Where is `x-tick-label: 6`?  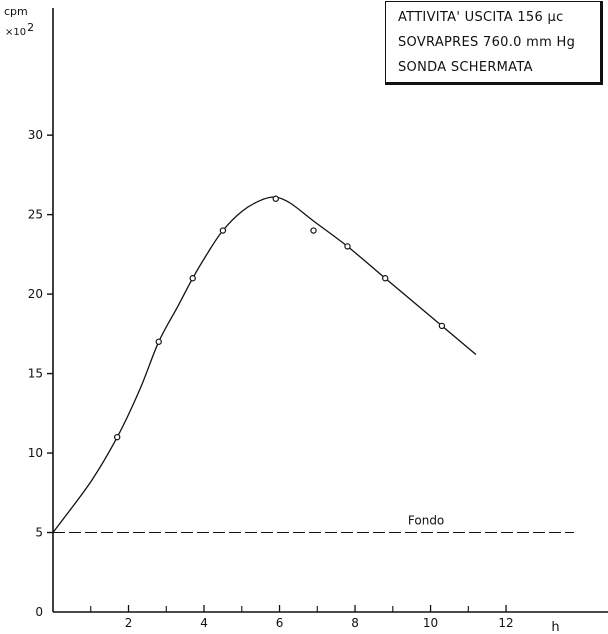
x-tick-label: 6 is located at coordinates (280, 623).